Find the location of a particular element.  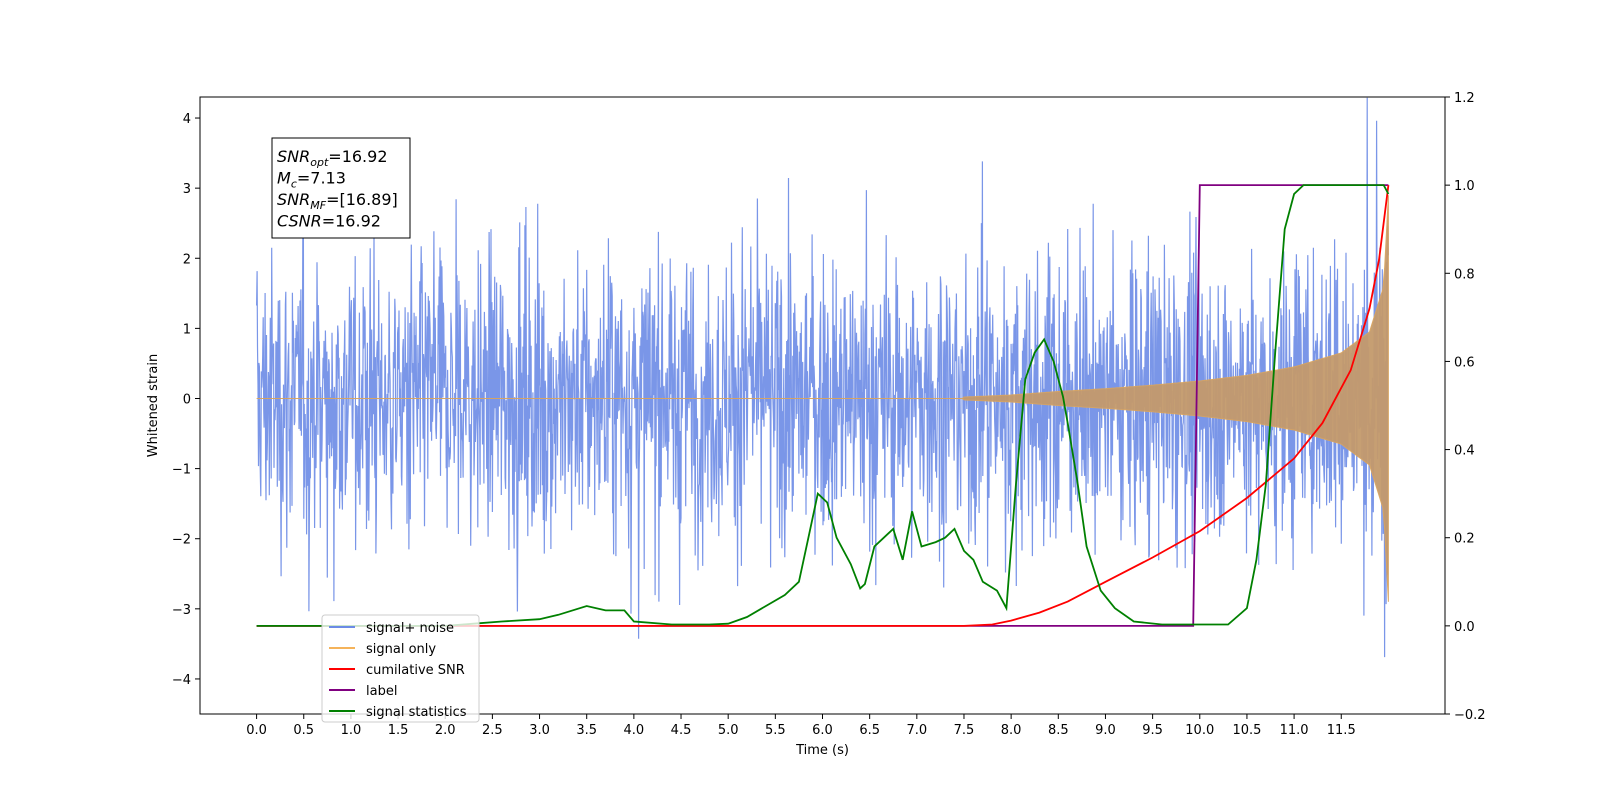

y-left-tick-label: 1 is located at coordinates (187, 329).